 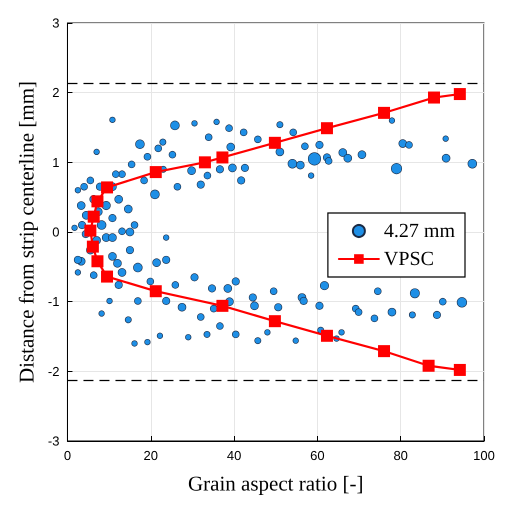 I want to click on y-tick-label: 0, so click(x=56, y=232).